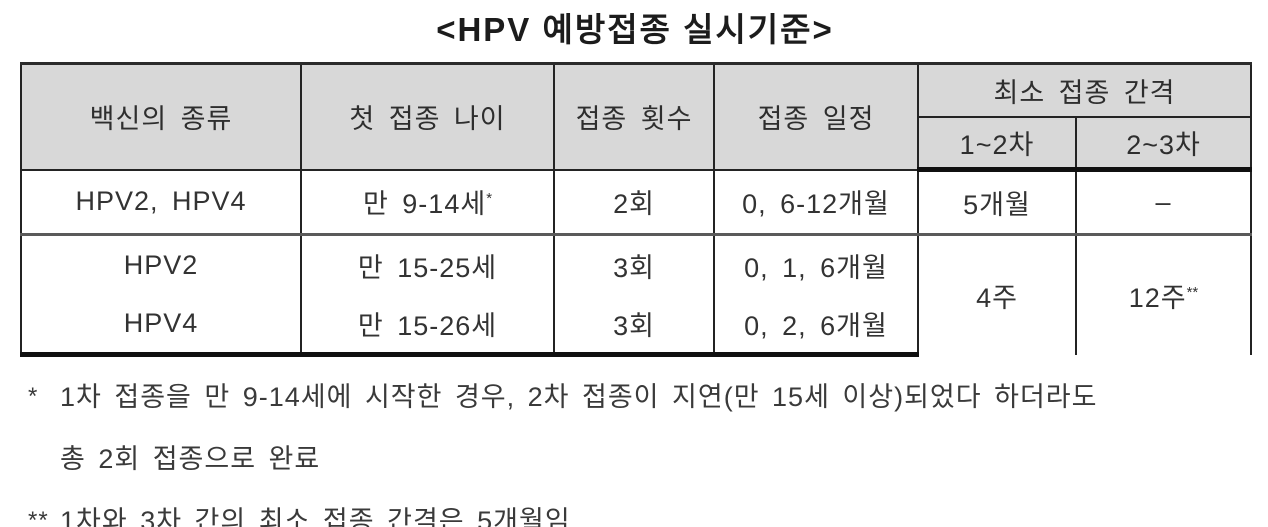 This screenshot has width=1268, height=527. What do you see at coordinates (816, 116) in the screenshot?
I see `col-header-schedule: 접종 일정` at bounding box center [816, 116].